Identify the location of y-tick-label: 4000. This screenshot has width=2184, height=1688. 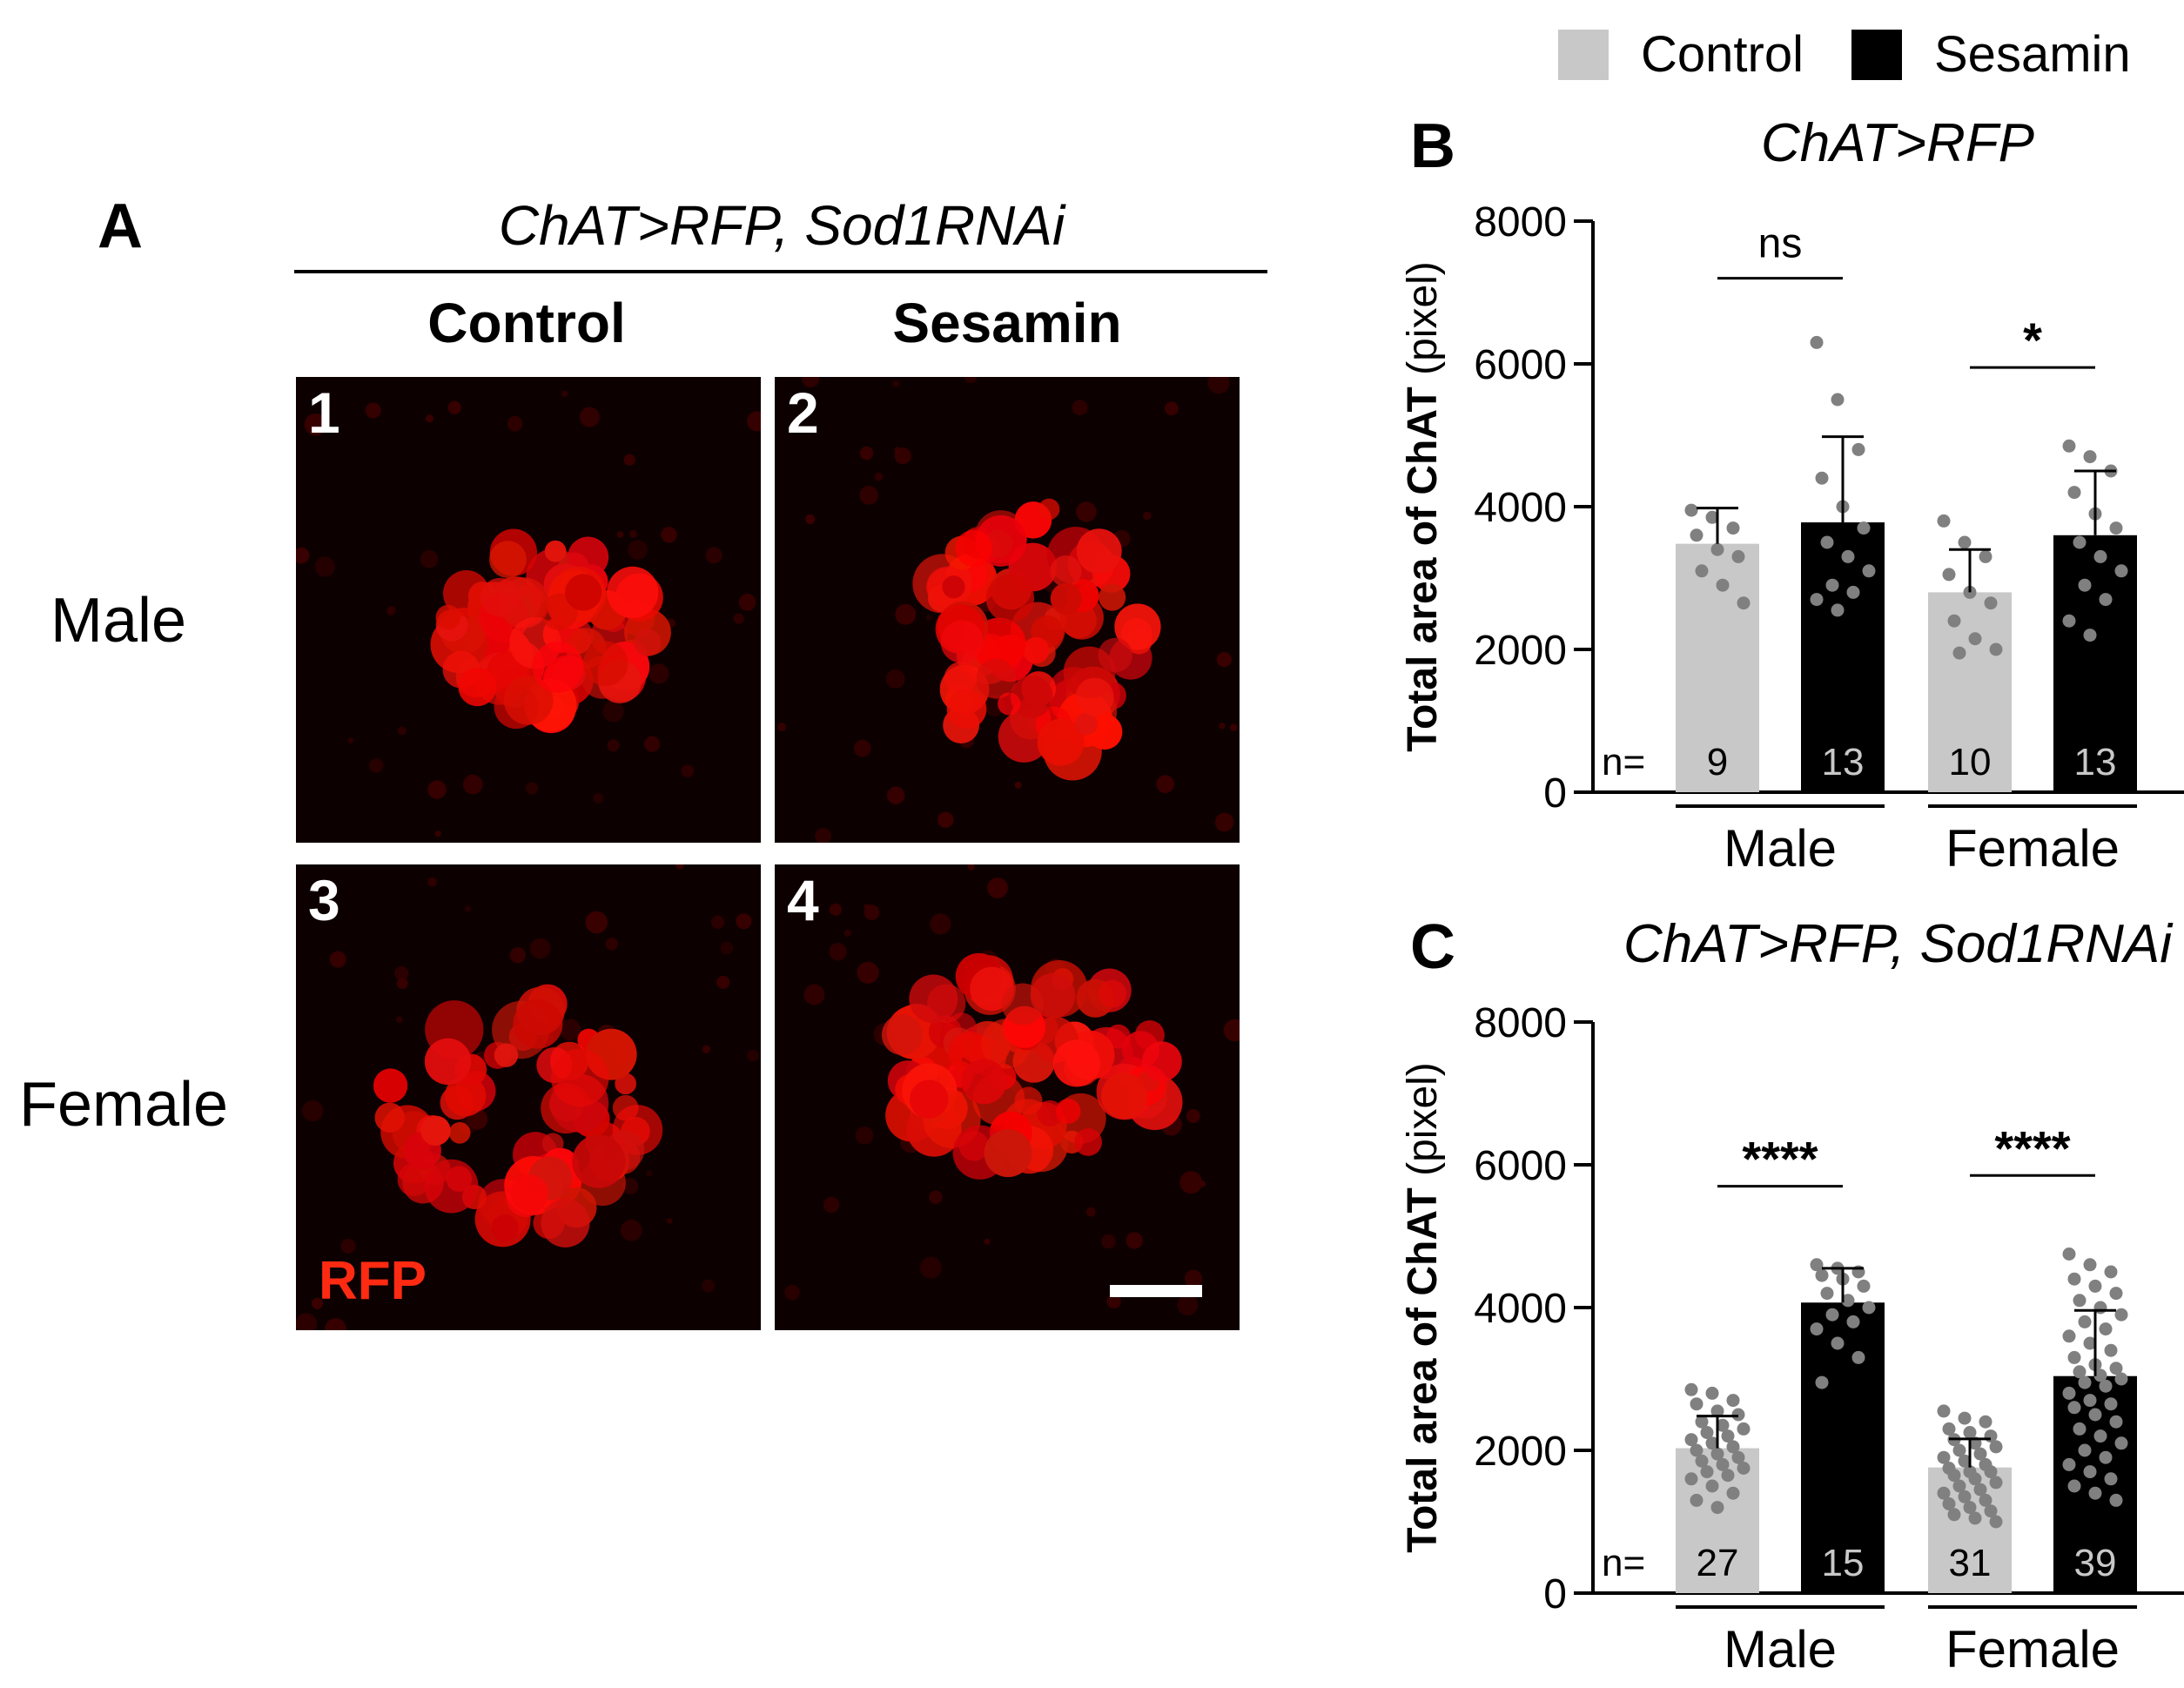
(1520, 508).